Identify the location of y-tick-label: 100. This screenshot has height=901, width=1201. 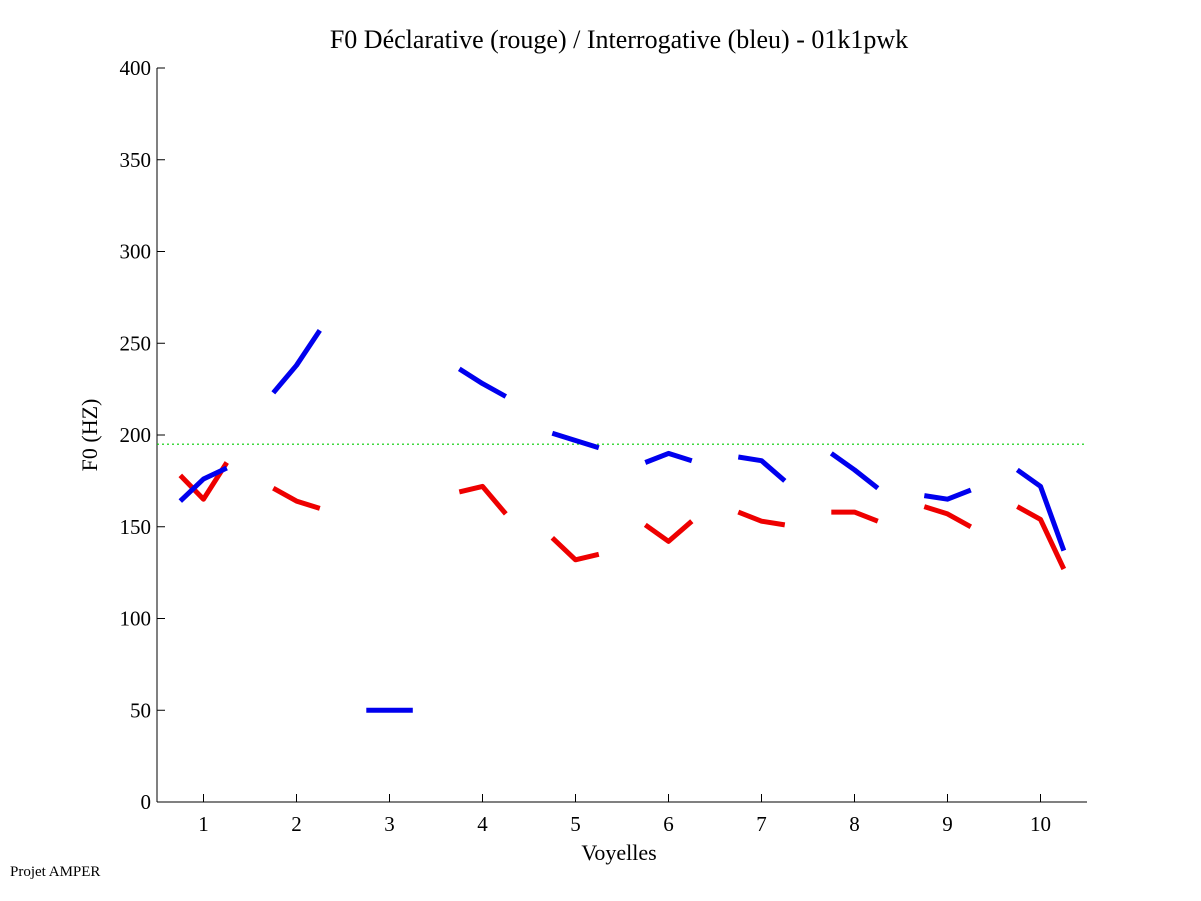
(136, 619).